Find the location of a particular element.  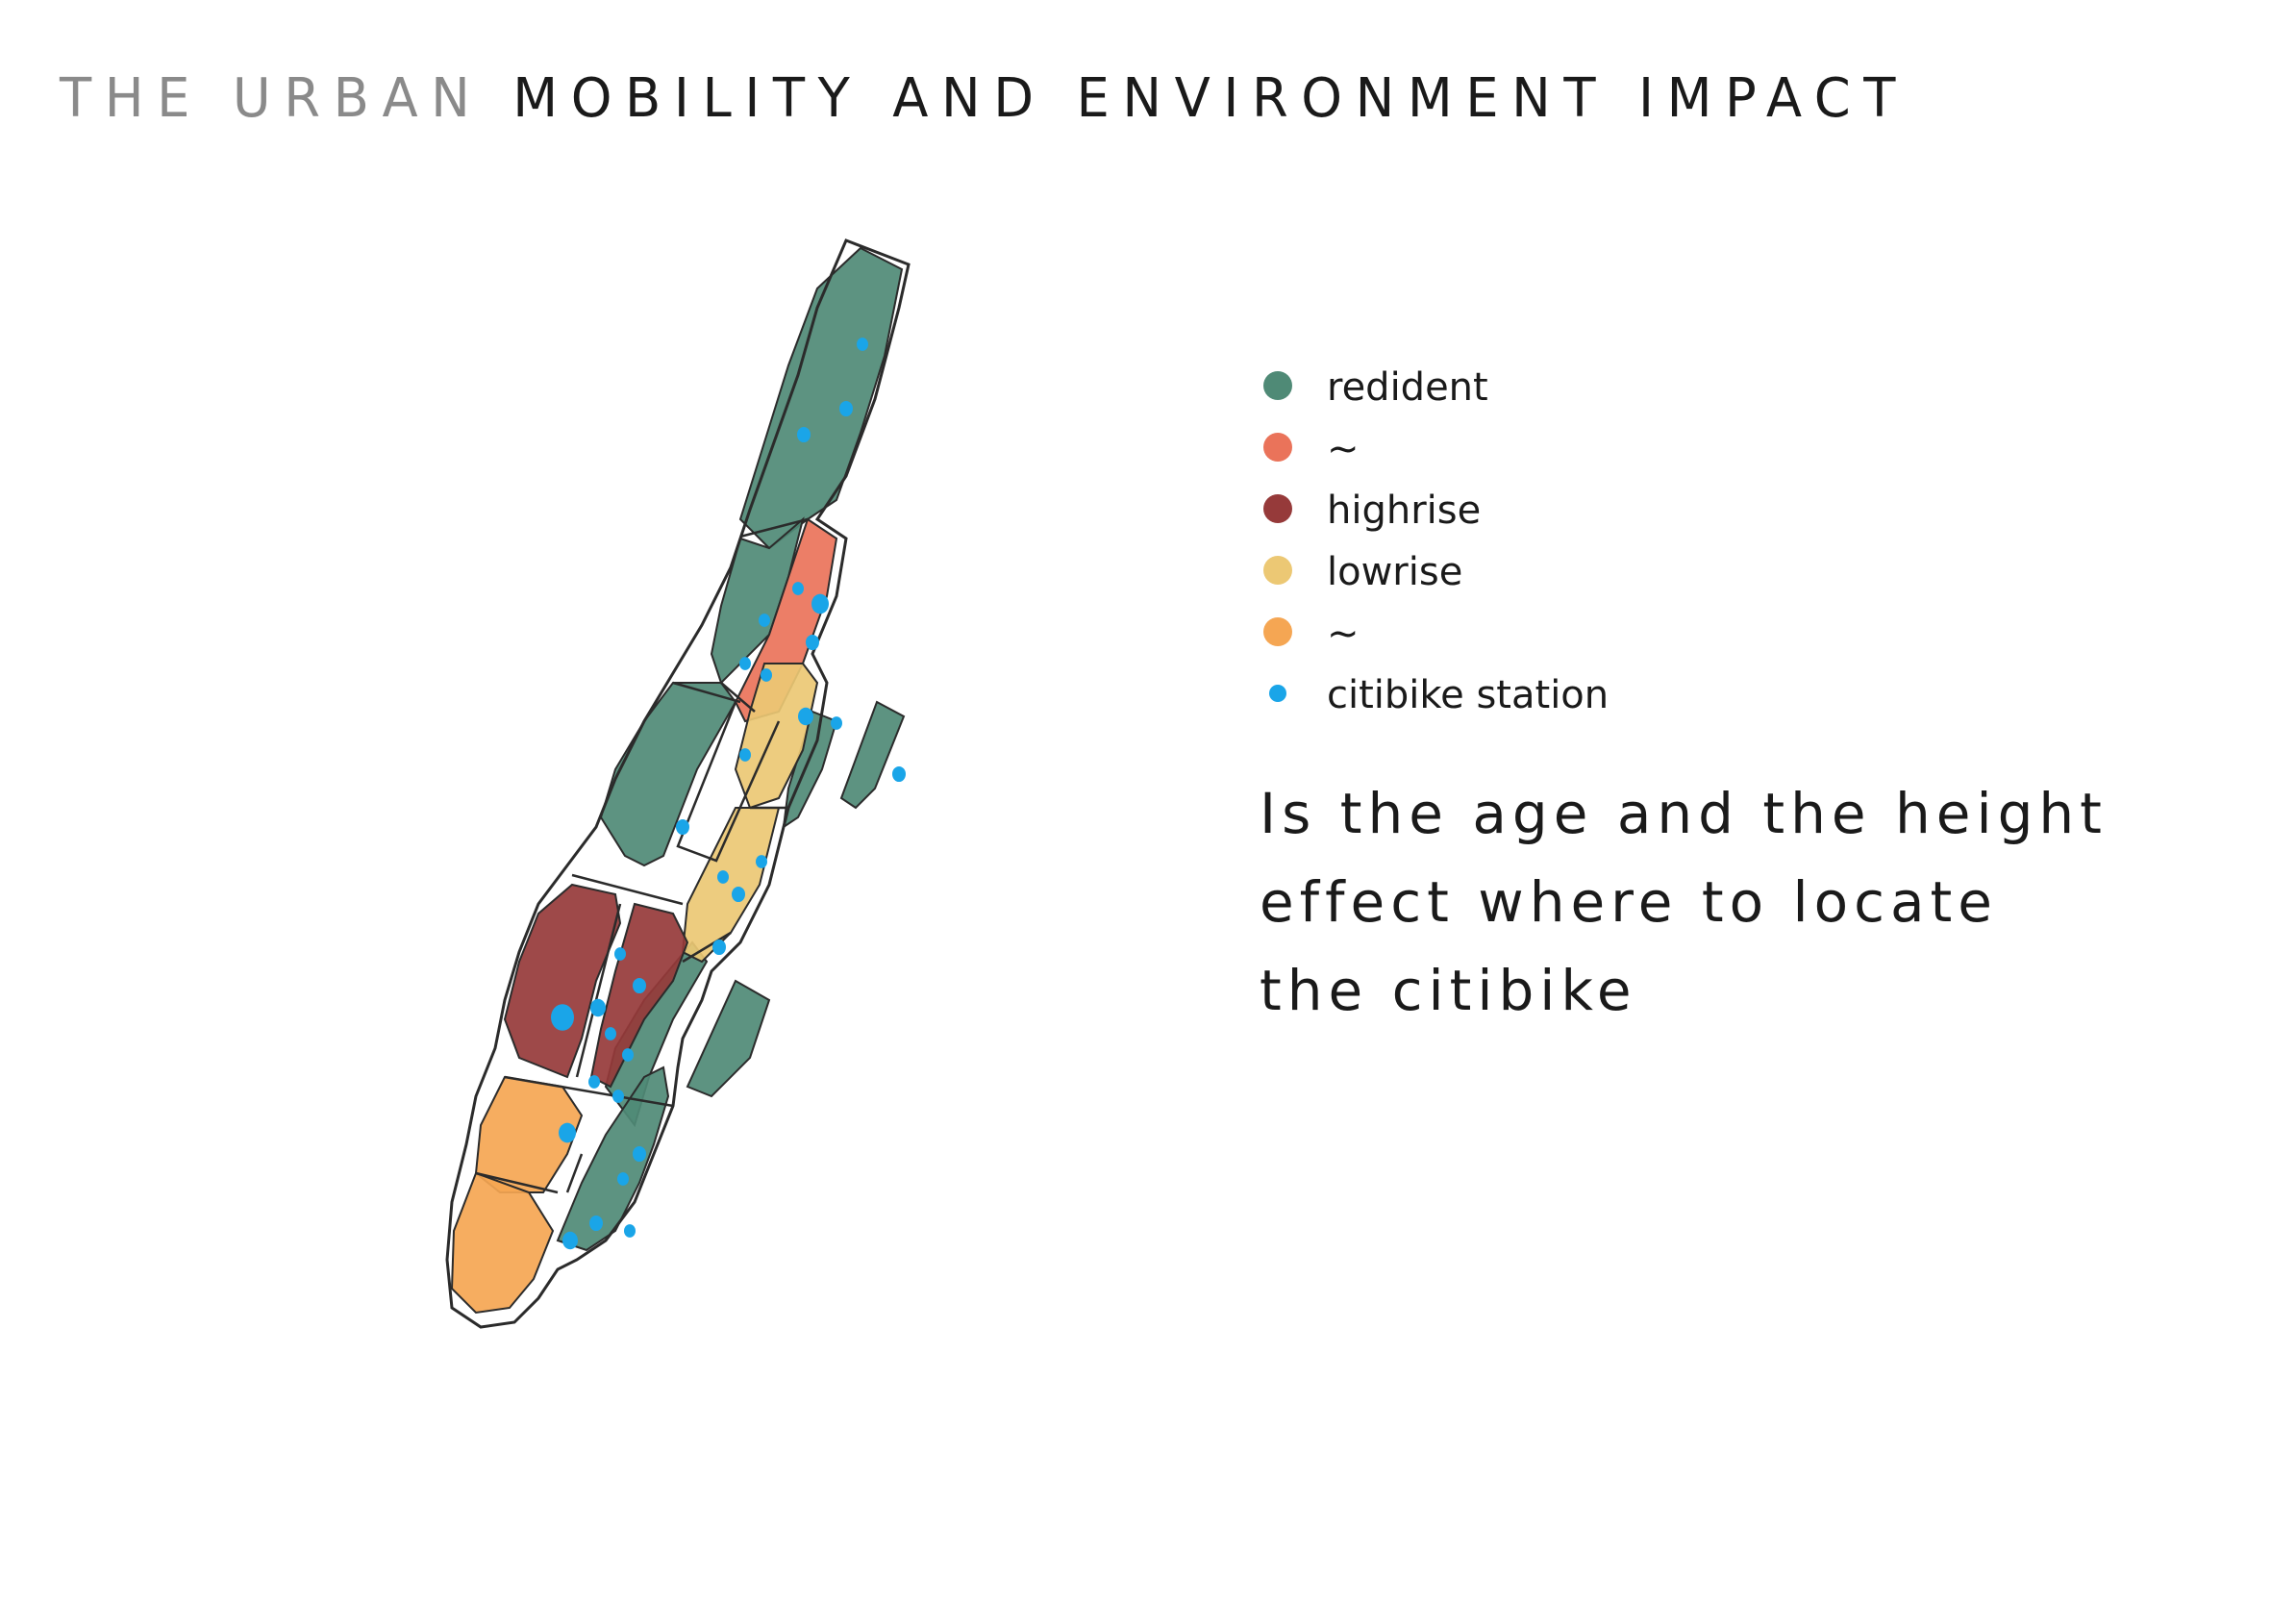

zone-east-lowrise-lower is located at coordinates (731, 885).